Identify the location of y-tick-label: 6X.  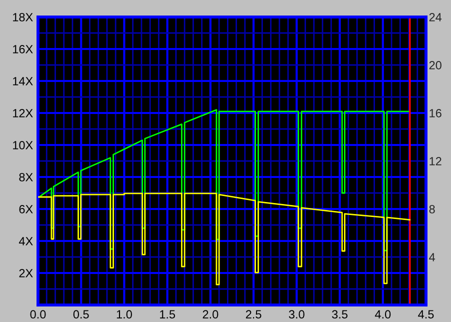
(26, 209).